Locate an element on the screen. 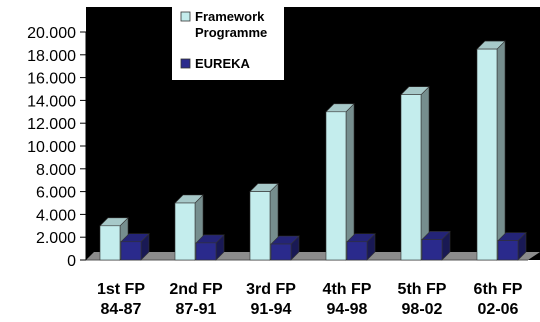 The image size is (540, 322). y-tick-label: 20.000 is located at coordinates (51, 33).